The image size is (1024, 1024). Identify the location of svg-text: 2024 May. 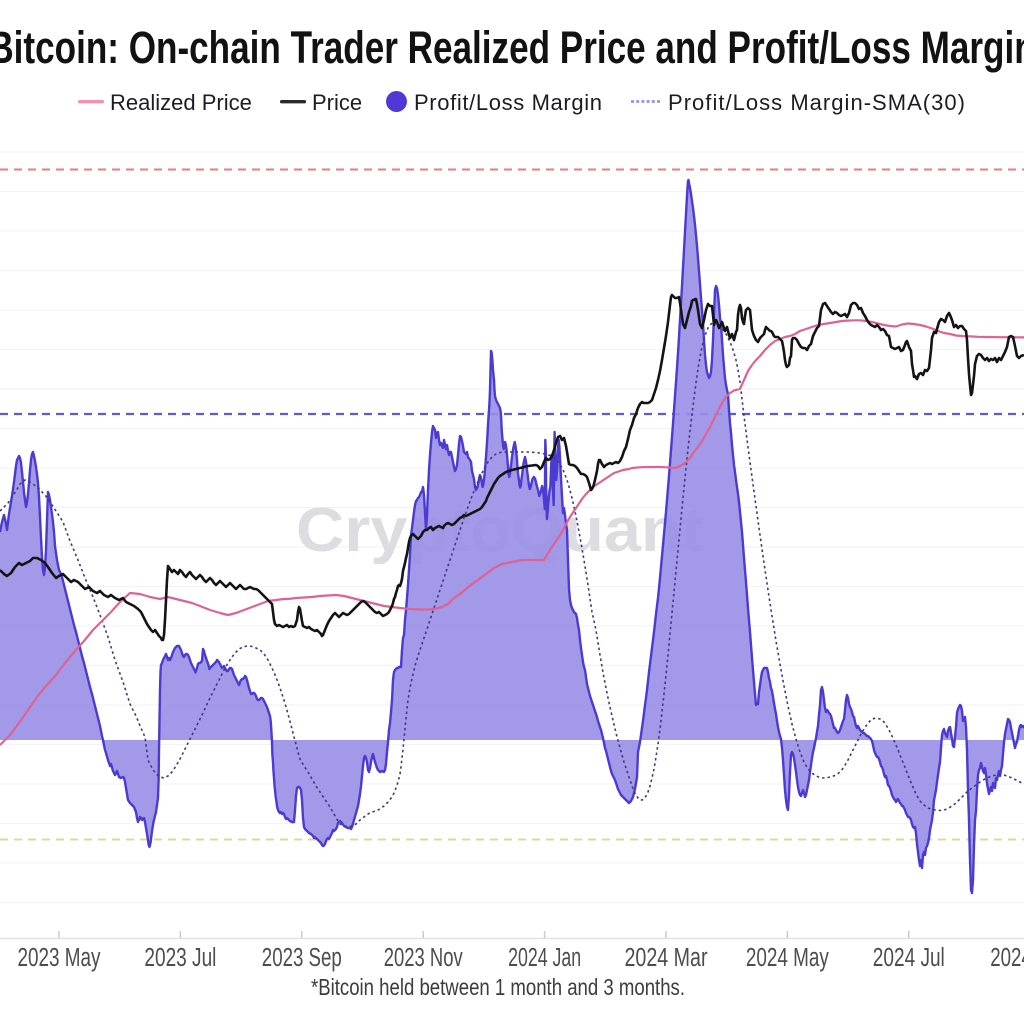
(787, 958).